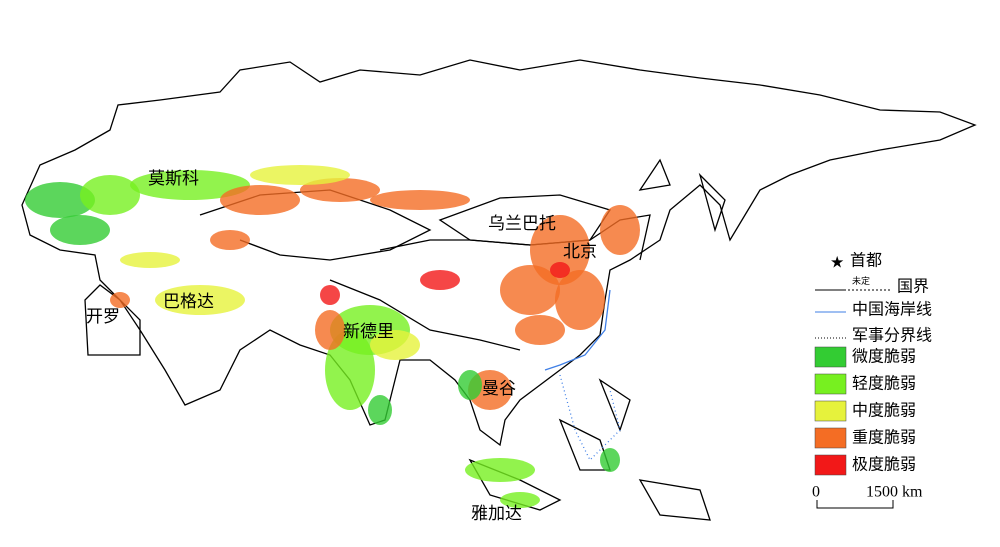 This screenshot has width=1000, height=547. Describe the element at coordinates (103, 316) in the screenshot. I see `city-label: 开罗` at that location.